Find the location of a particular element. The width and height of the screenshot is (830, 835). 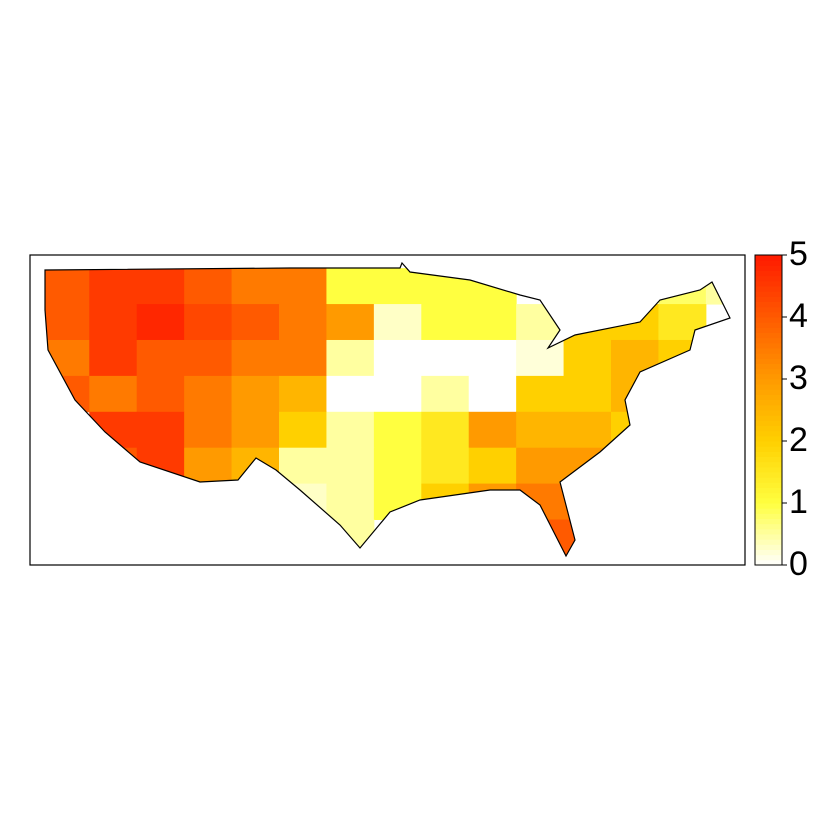

colorbar-tick-label: 1 is located at coordinates (798, 502).